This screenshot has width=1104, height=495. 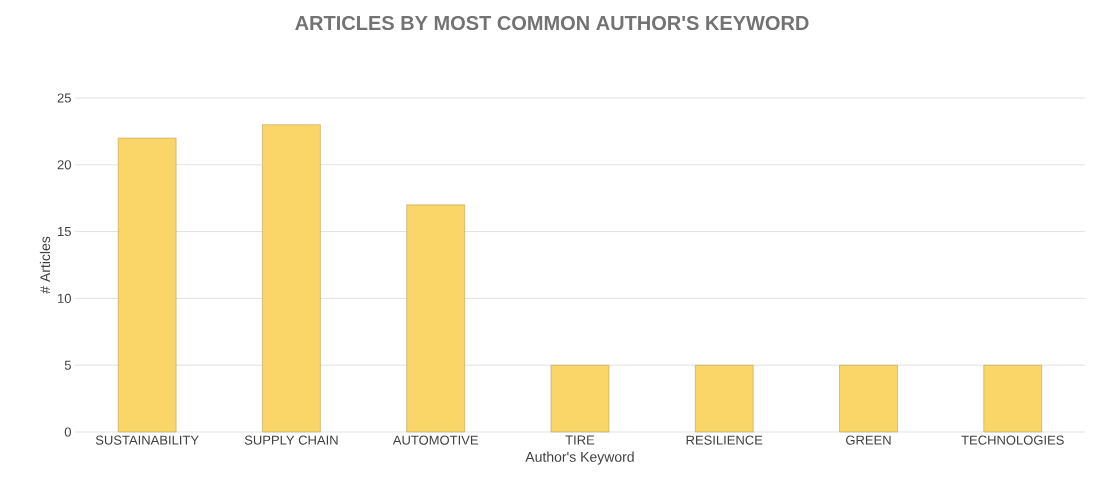 What do you see at coordinates (580, 440) in the screenshot?
I see `x-tick-label: TIRE` at bounding box center [580, 440].